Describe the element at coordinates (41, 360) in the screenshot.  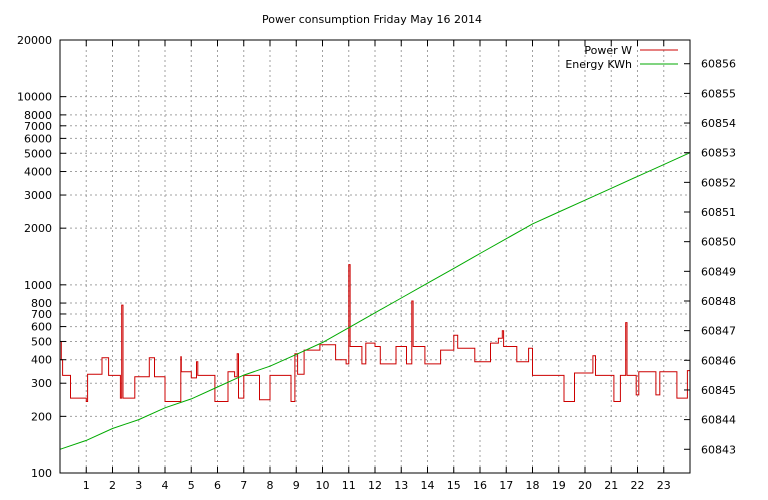
I see `y-left-tick-label: 400` at that location.